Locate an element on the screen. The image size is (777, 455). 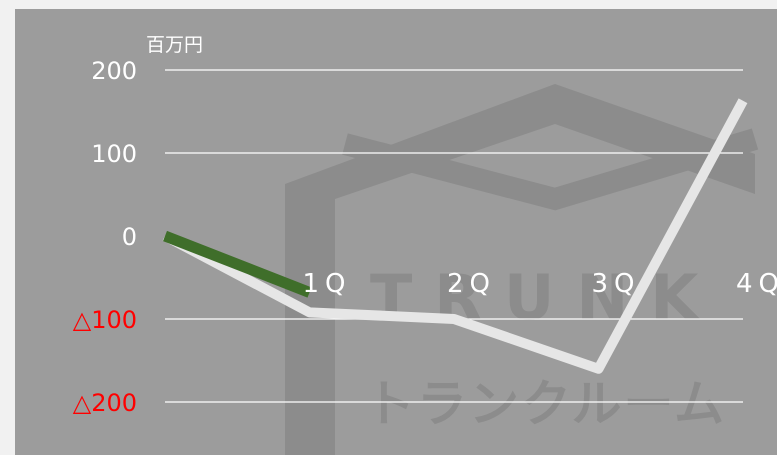
watermark-title: TRUNK is located at coordinates (545, 297).